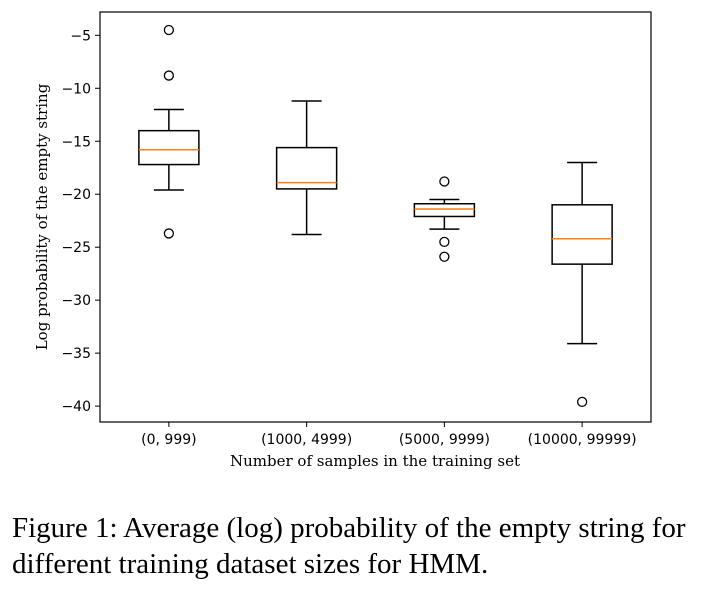 This screenshot has width=720, height=590. I want to click on y-tick-label: −35, so click(76, 354).